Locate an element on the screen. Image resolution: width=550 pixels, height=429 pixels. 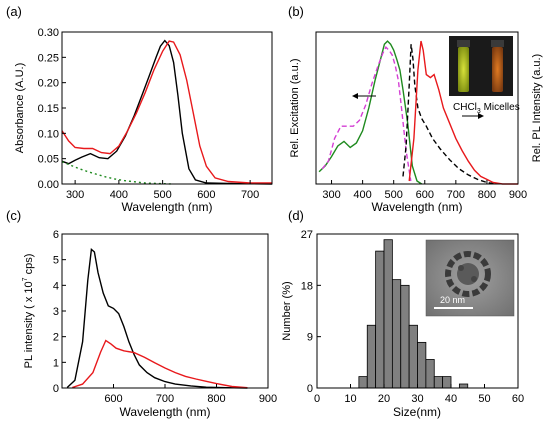
excitation-arrow is located at coordinates (364, 96).